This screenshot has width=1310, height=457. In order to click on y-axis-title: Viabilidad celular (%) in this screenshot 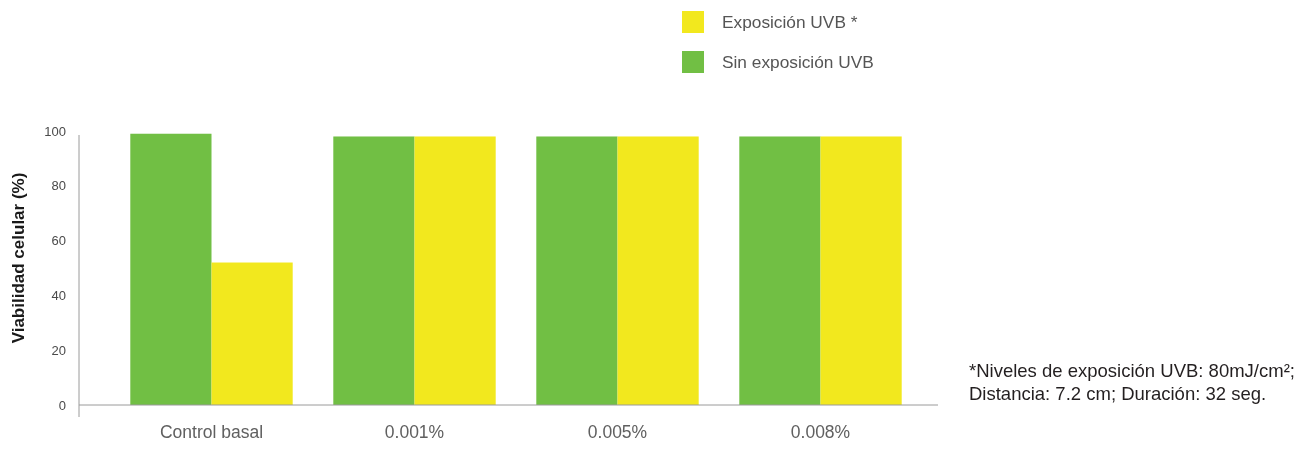, I will do `click(18, 258)`.